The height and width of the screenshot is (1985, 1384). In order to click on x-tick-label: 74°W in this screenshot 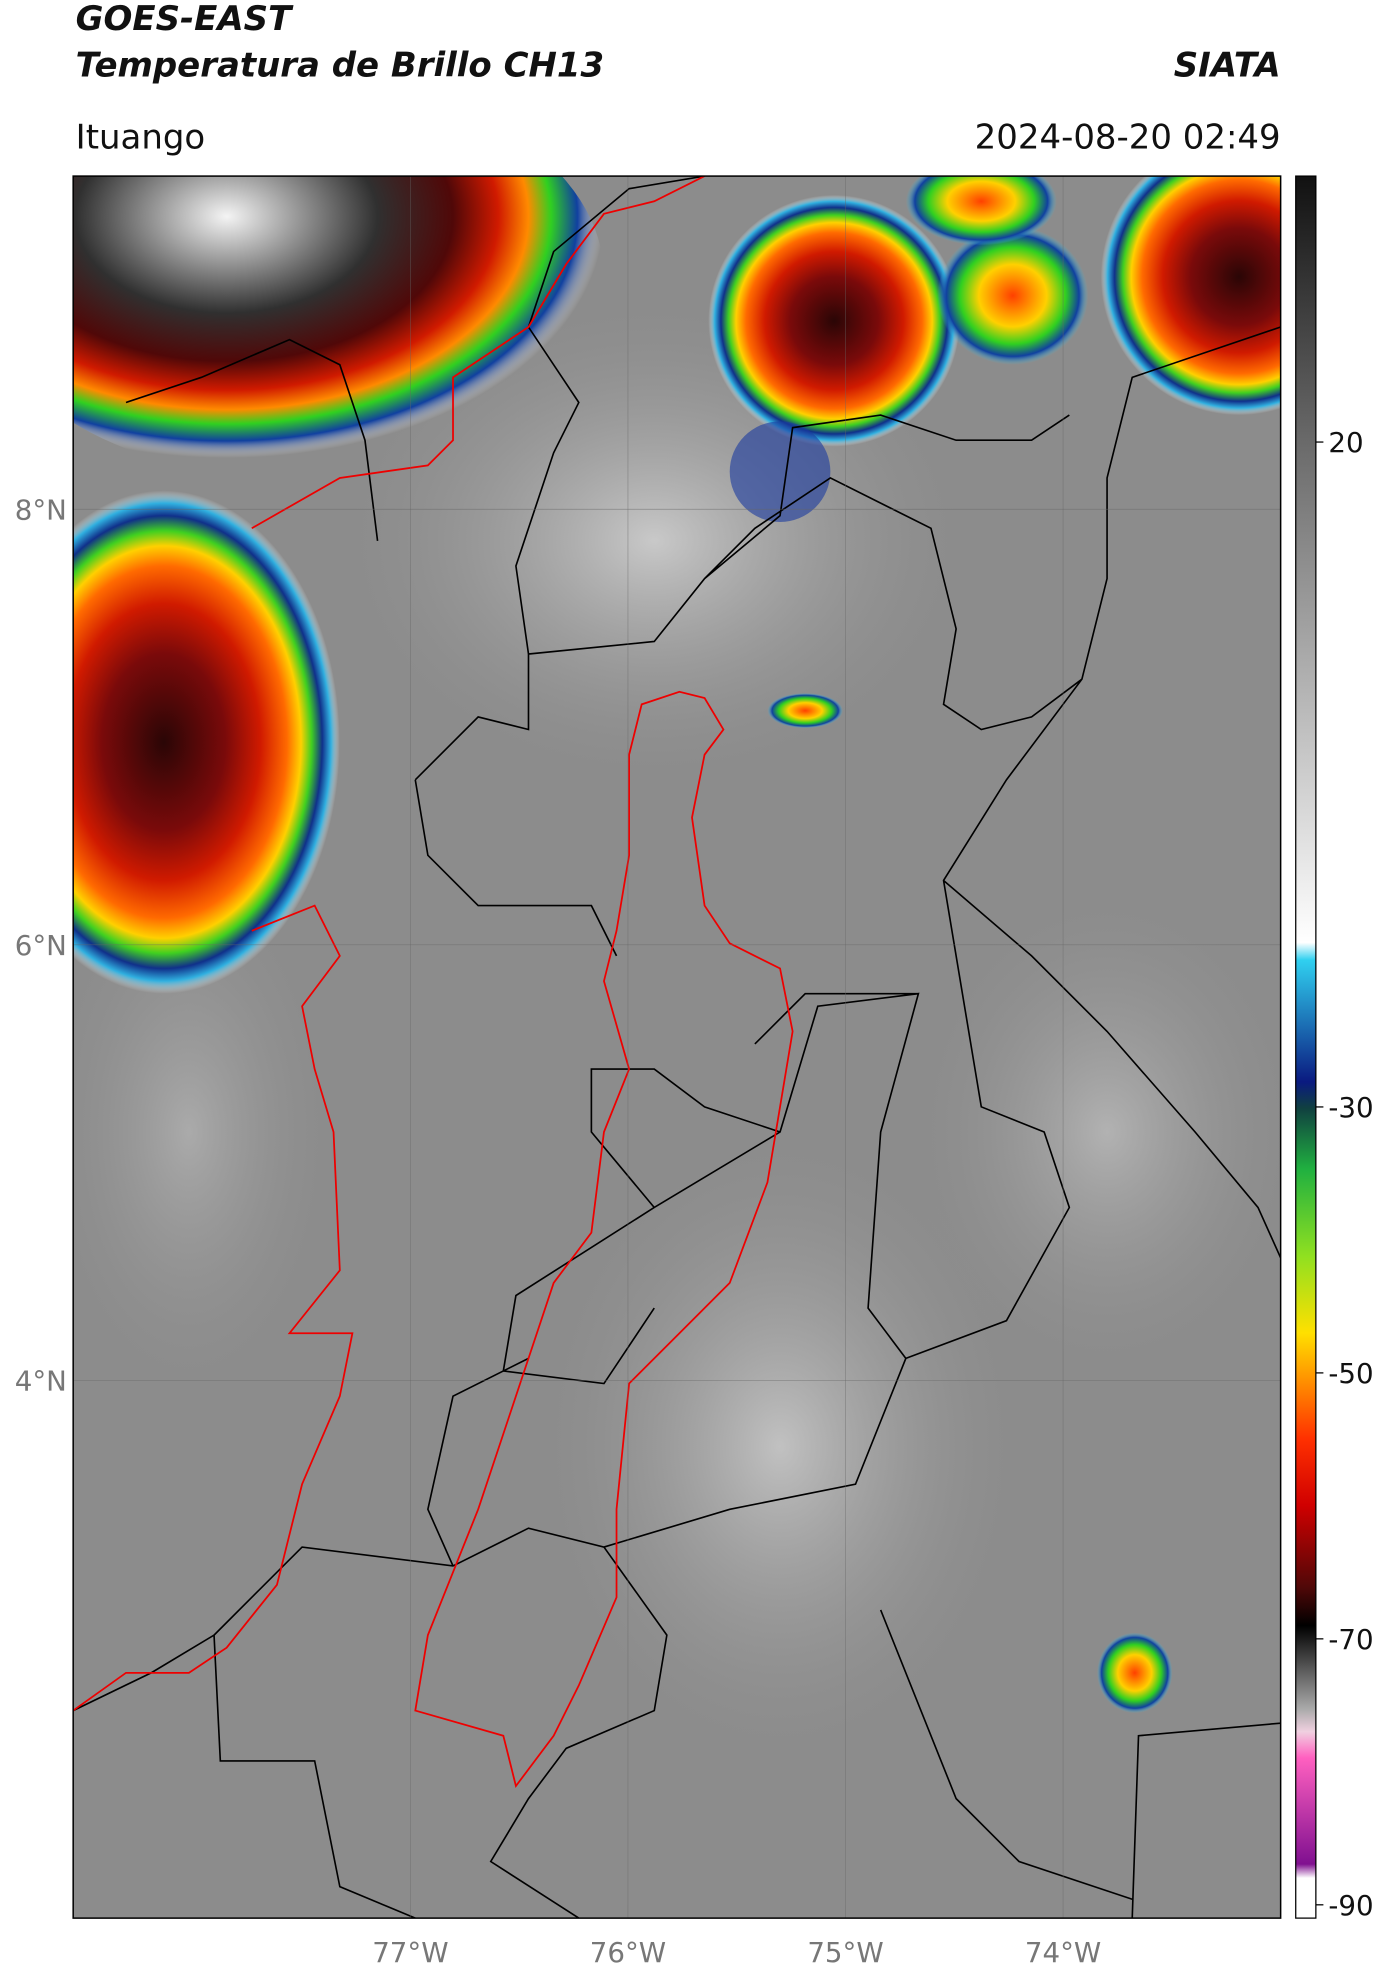, I will do `click(1063, 1952)`.